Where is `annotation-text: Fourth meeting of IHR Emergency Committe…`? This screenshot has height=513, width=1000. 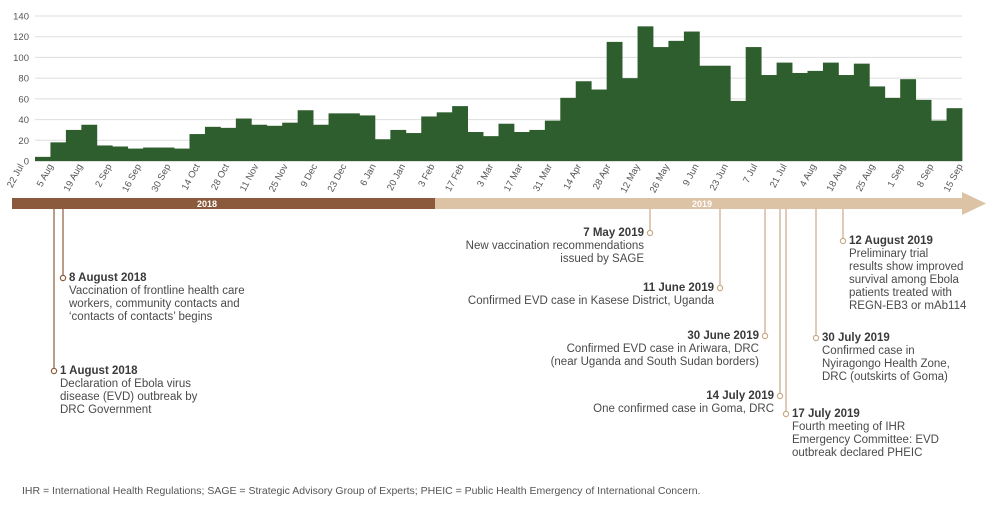 annotation-text: Fourth meeting of IHR Emergency Committe… is located at coordinates (865, 440).